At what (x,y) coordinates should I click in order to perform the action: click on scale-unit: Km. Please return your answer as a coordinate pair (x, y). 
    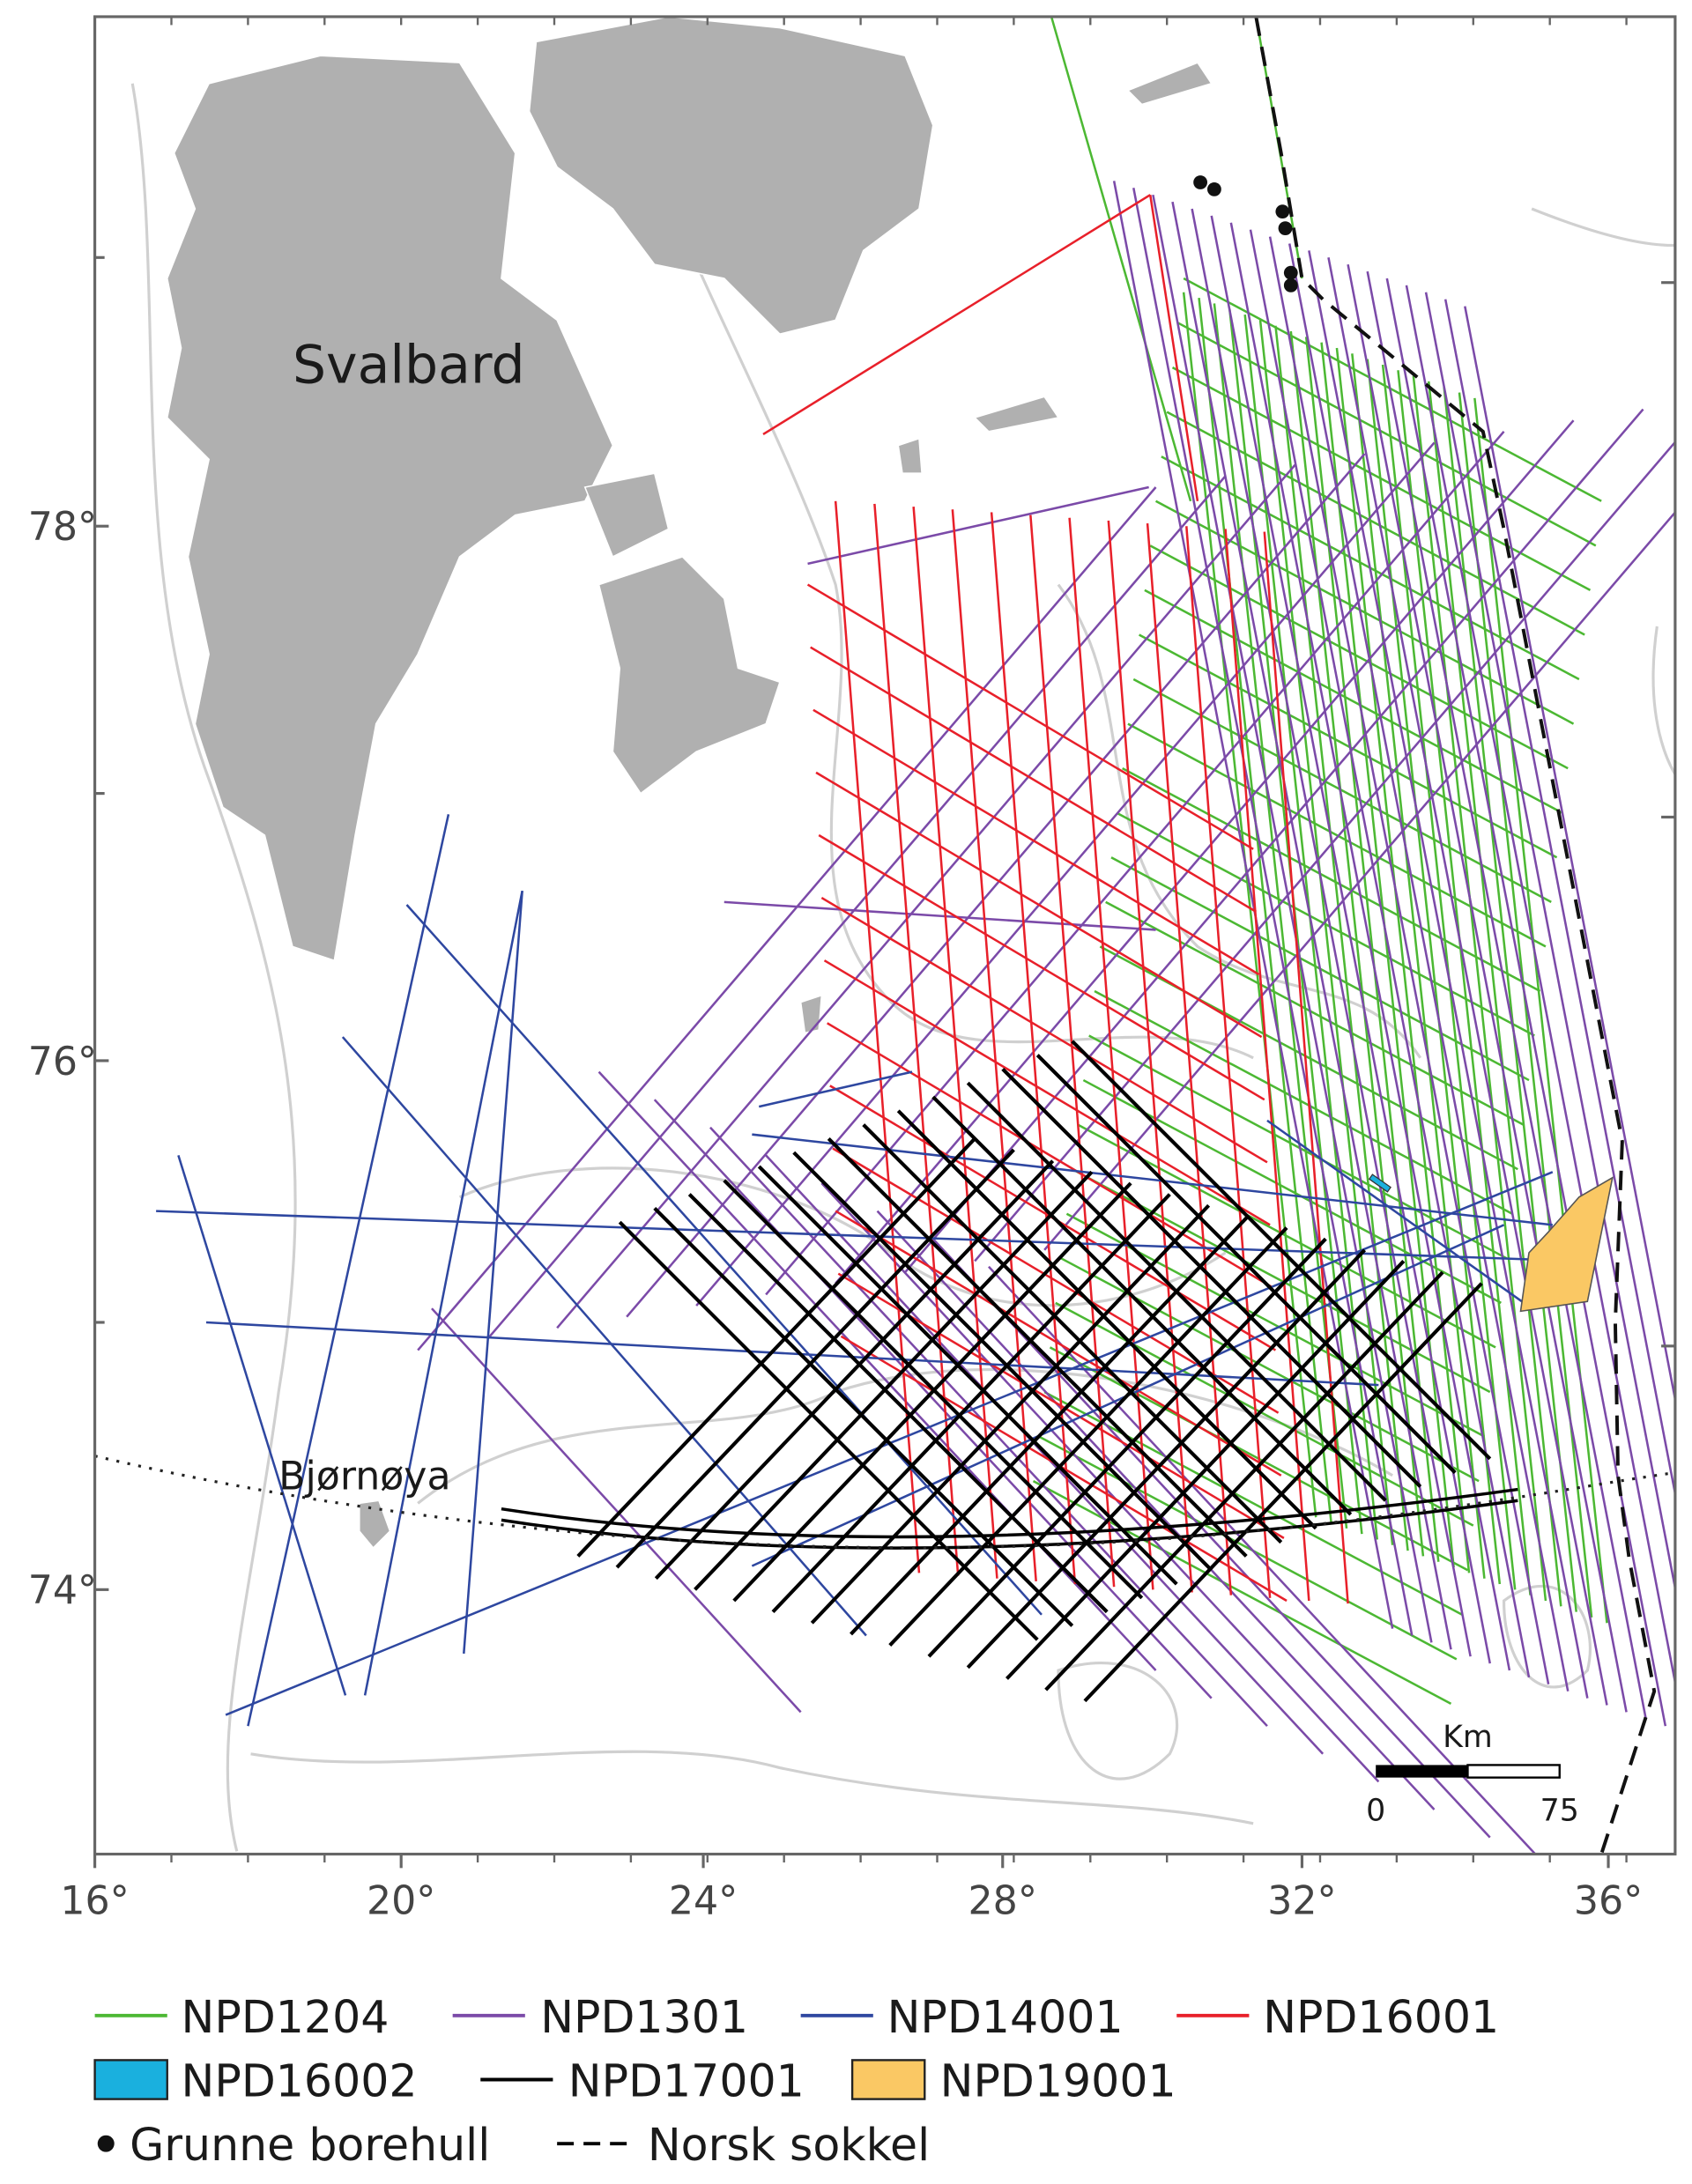
    Looking at the image, I should click on (1468, 1737).